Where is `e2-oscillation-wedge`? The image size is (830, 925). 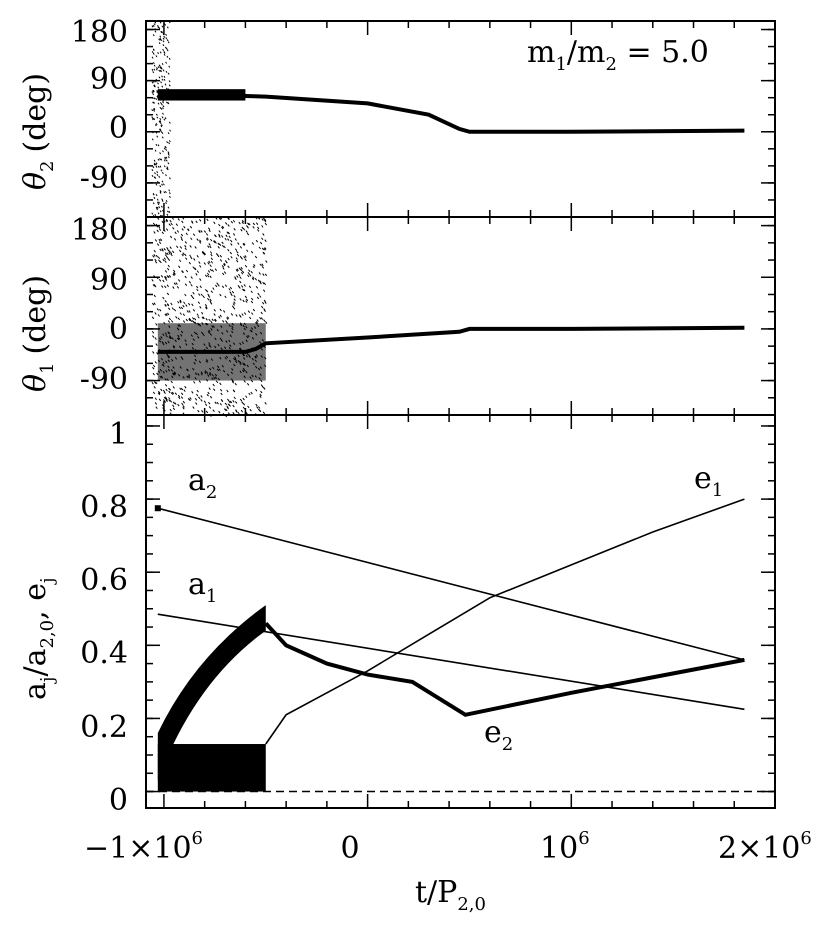
e2-oscillation-wedge is located at coordinates (211, 693).